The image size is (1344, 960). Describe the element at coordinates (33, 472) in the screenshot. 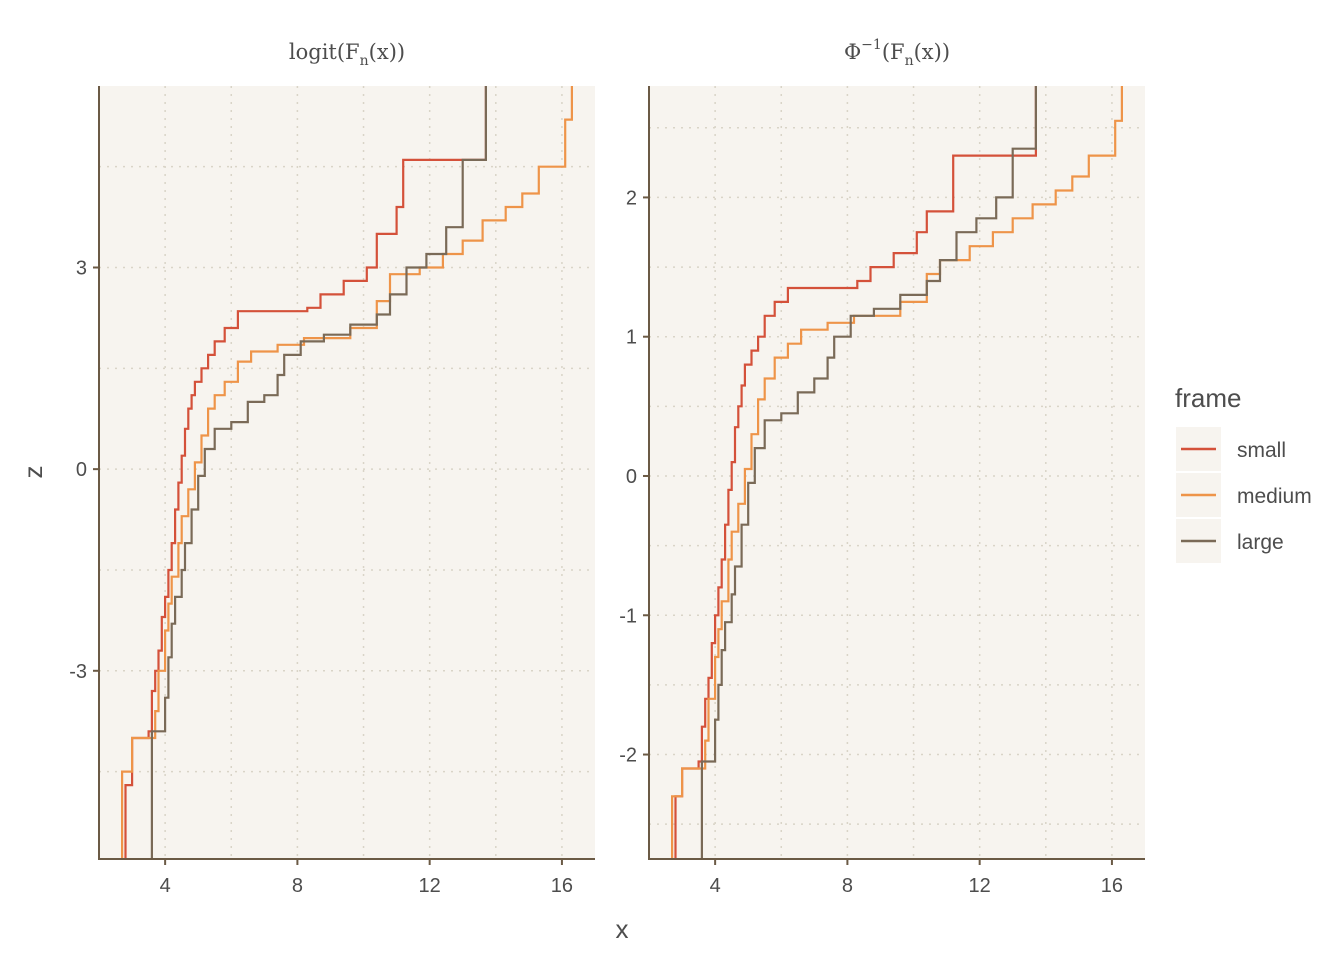

I see `y-axis-title: z` at that location.